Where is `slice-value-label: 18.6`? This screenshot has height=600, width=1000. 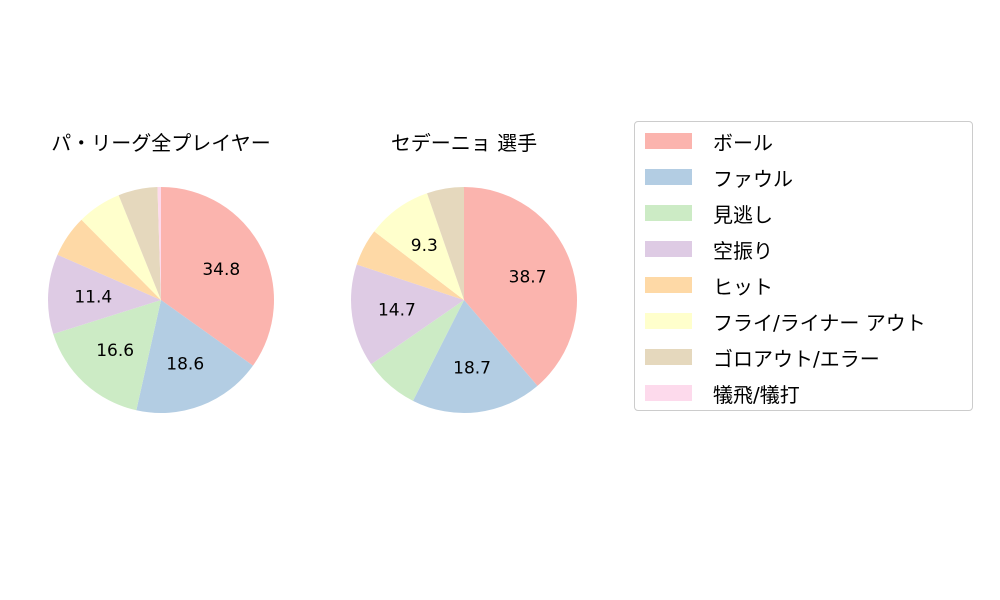
slice-value-label: 18.6 is located at coordinates (185, 364).